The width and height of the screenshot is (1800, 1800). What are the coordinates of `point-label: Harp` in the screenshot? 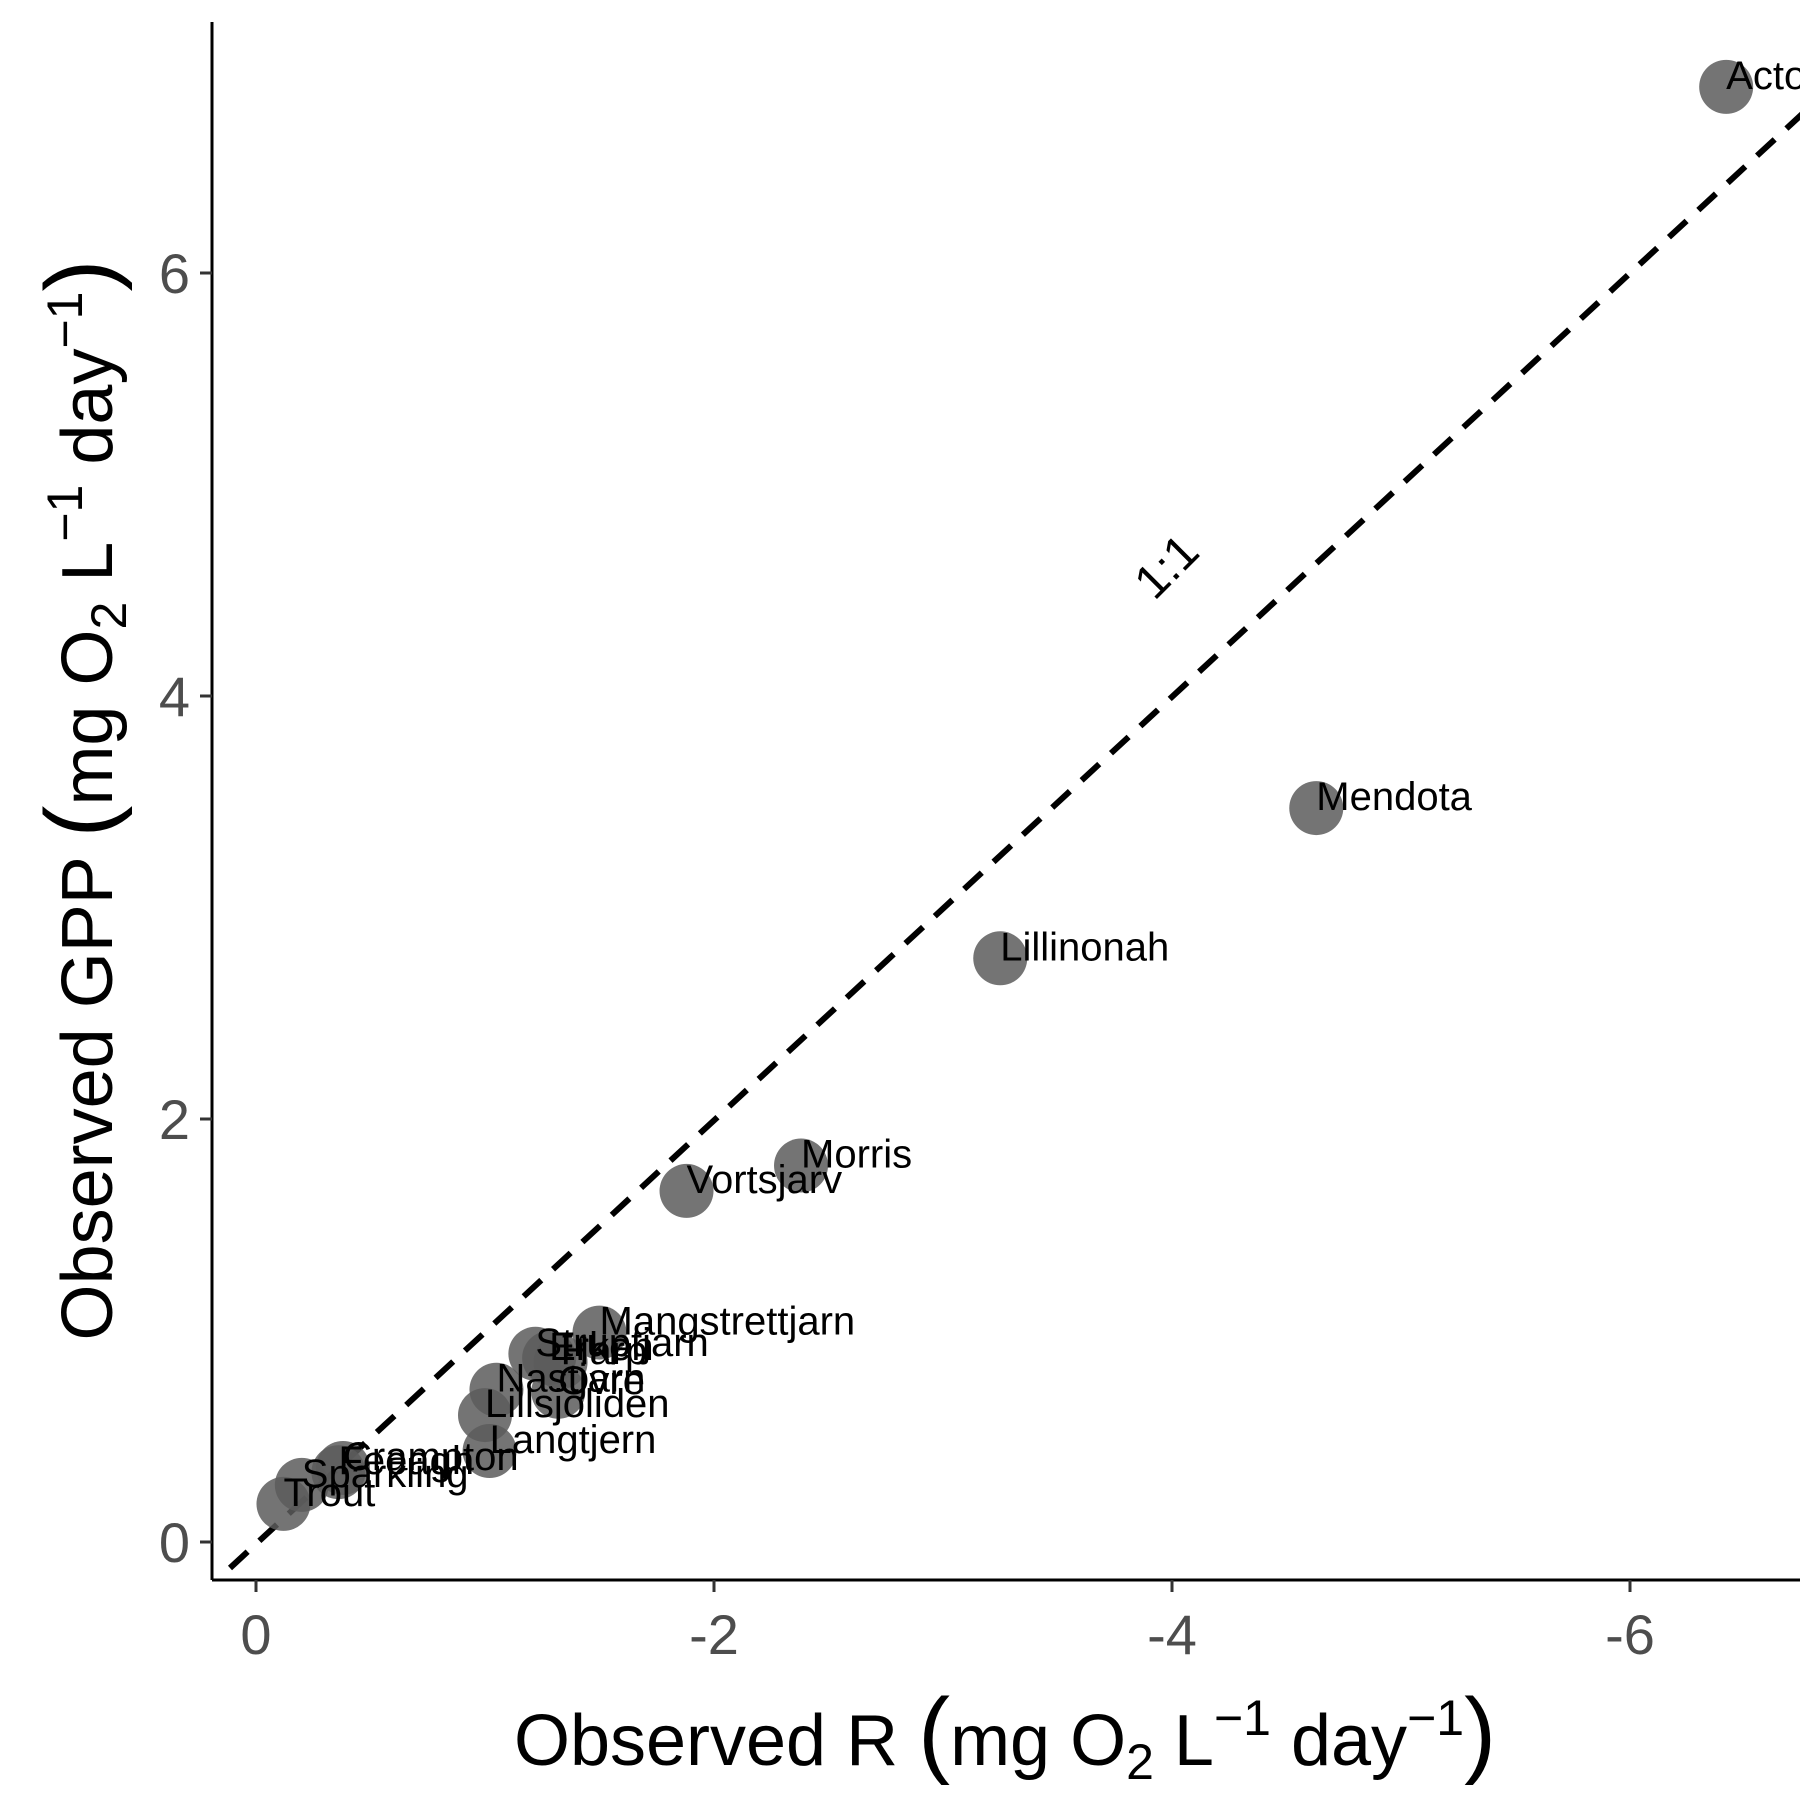 It's located at (604, 1351).